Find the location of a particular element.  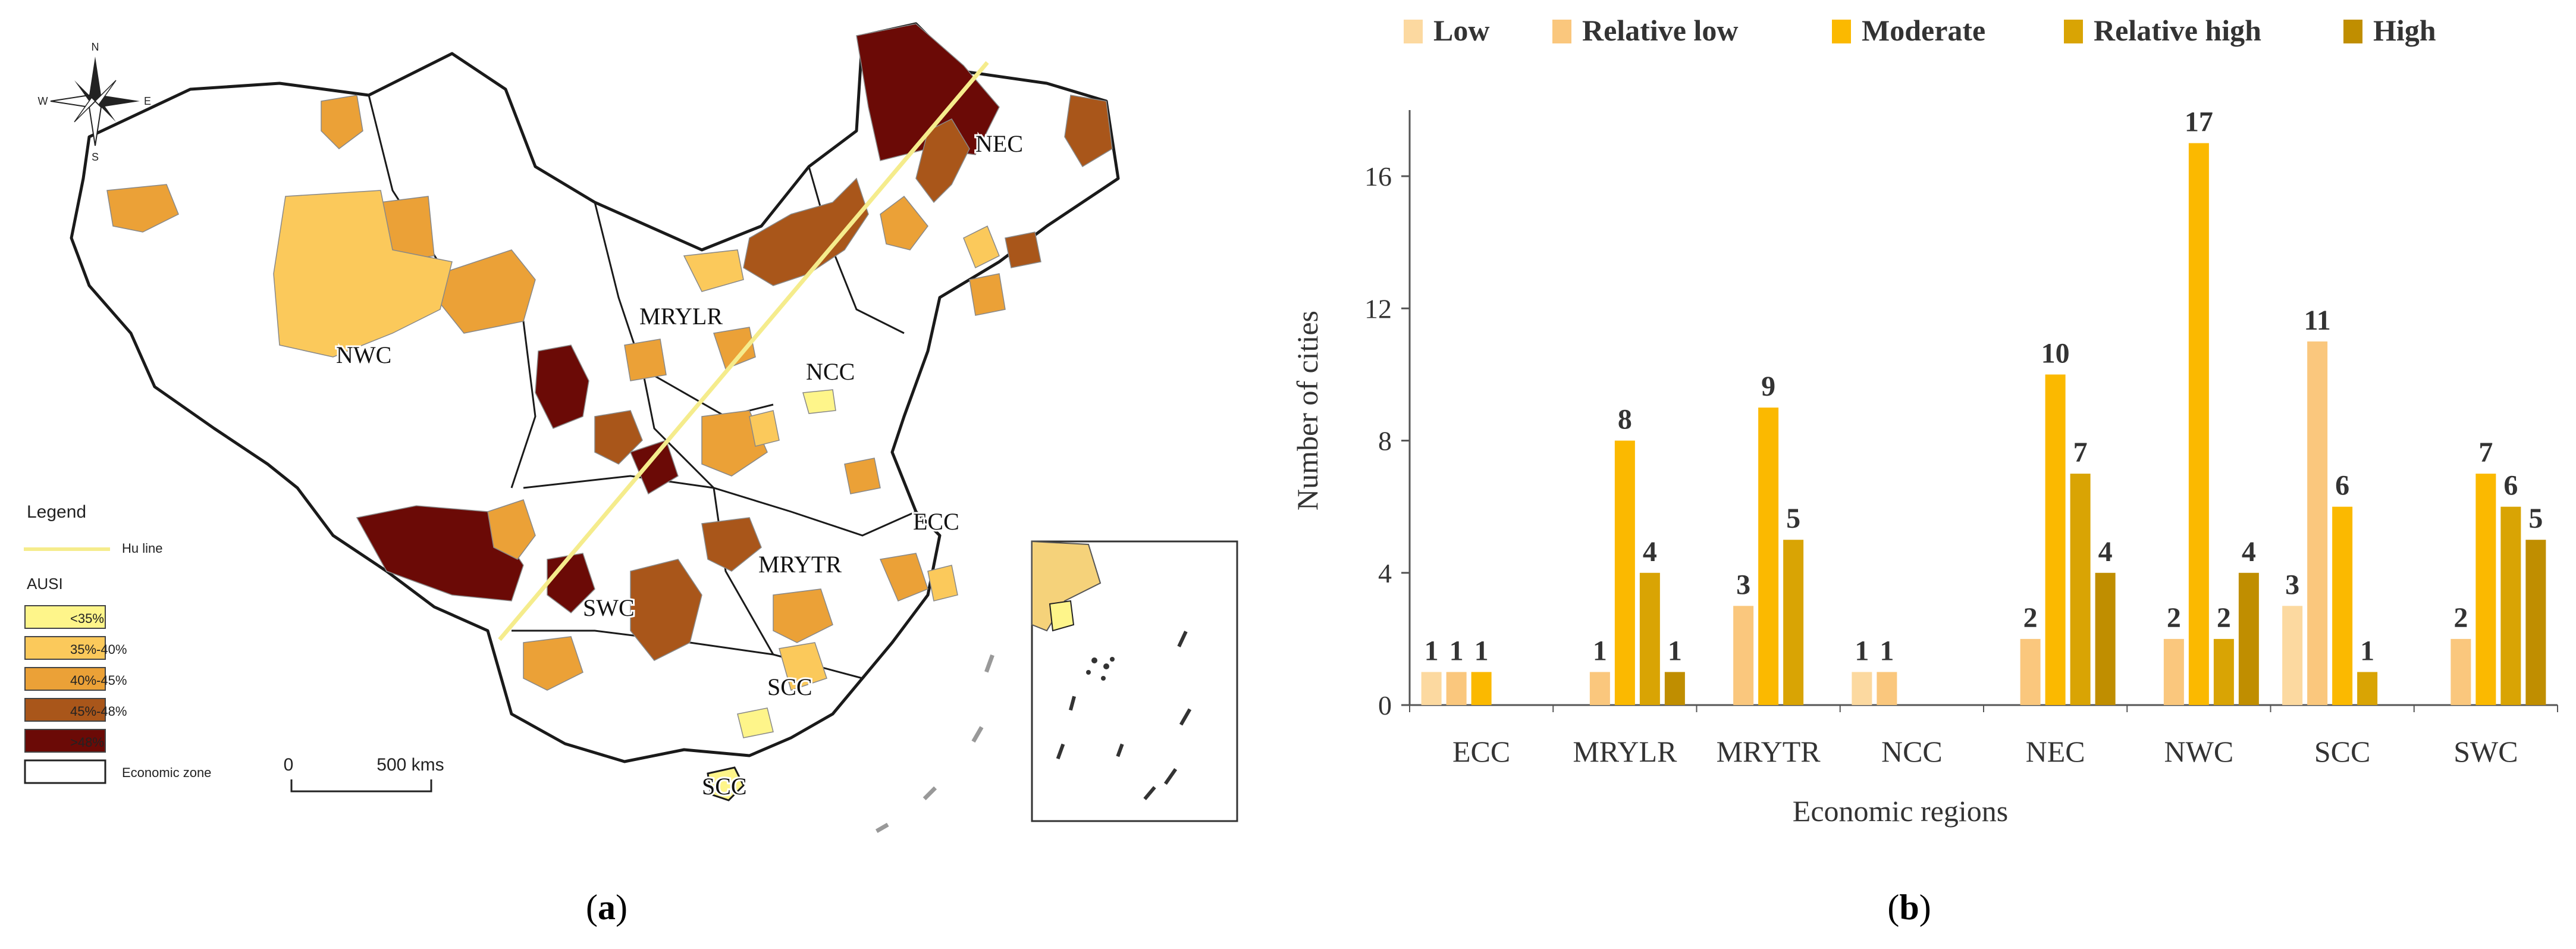

data-label-scc-low: 3 is located at coordinates (2292, 584).